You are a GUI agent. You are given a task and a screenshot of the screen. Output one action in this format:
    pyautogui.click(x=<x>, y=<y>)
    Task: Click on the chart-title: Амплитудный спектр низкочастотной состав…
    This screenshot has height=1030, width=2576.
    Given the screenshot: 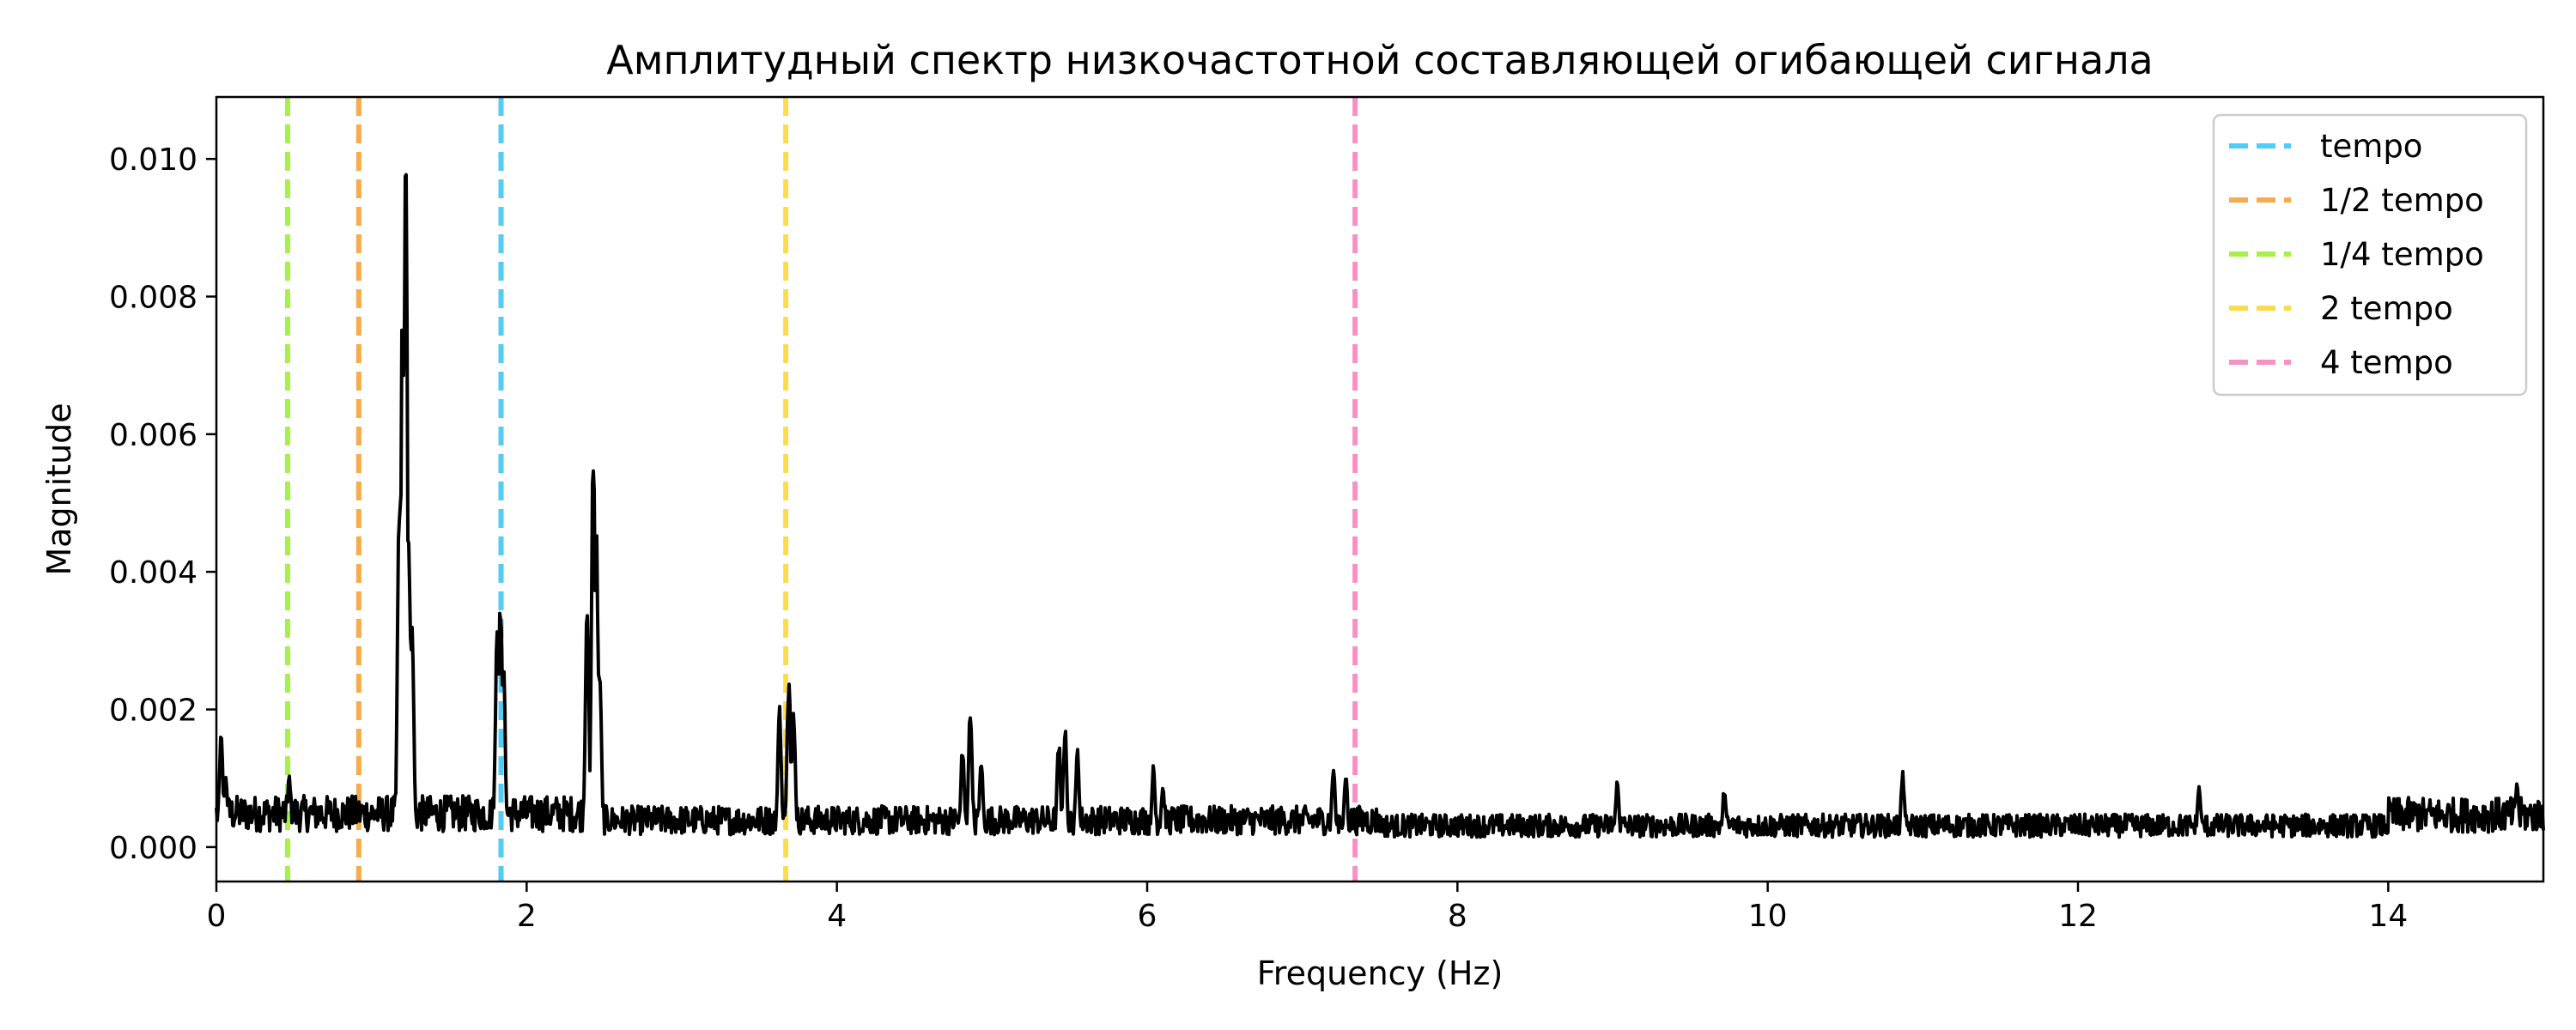 What is the action you would take?
    pyautogui.click(x=1379, y=60)
    